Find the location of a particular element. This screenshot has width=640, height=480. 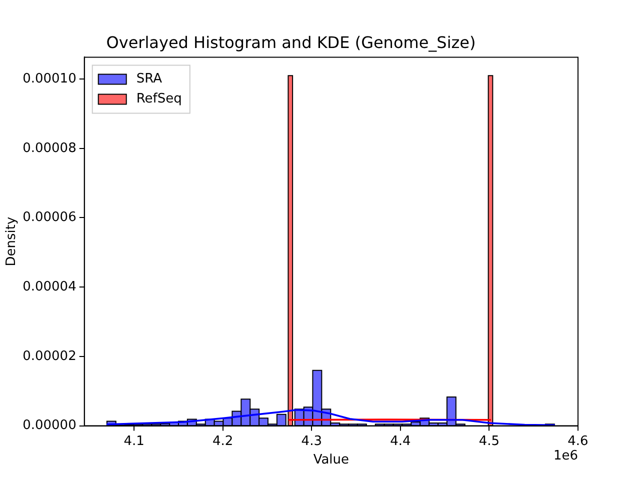

x-tick-label: 4.3 is located at coordinates (311, 441).